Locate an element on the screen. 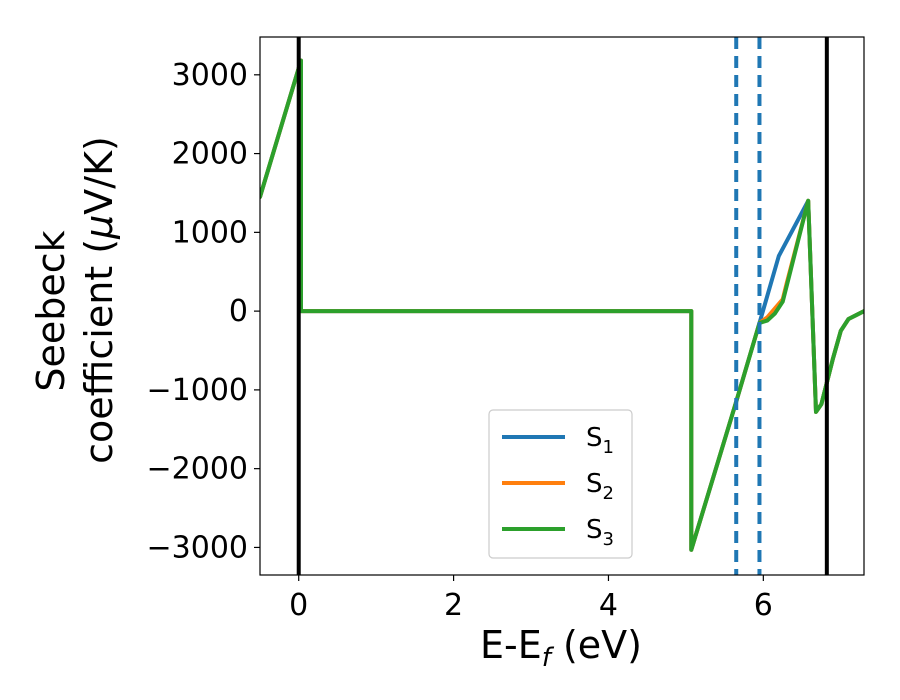  y-tick-label: 2000 is located at coordinates (210, 154).